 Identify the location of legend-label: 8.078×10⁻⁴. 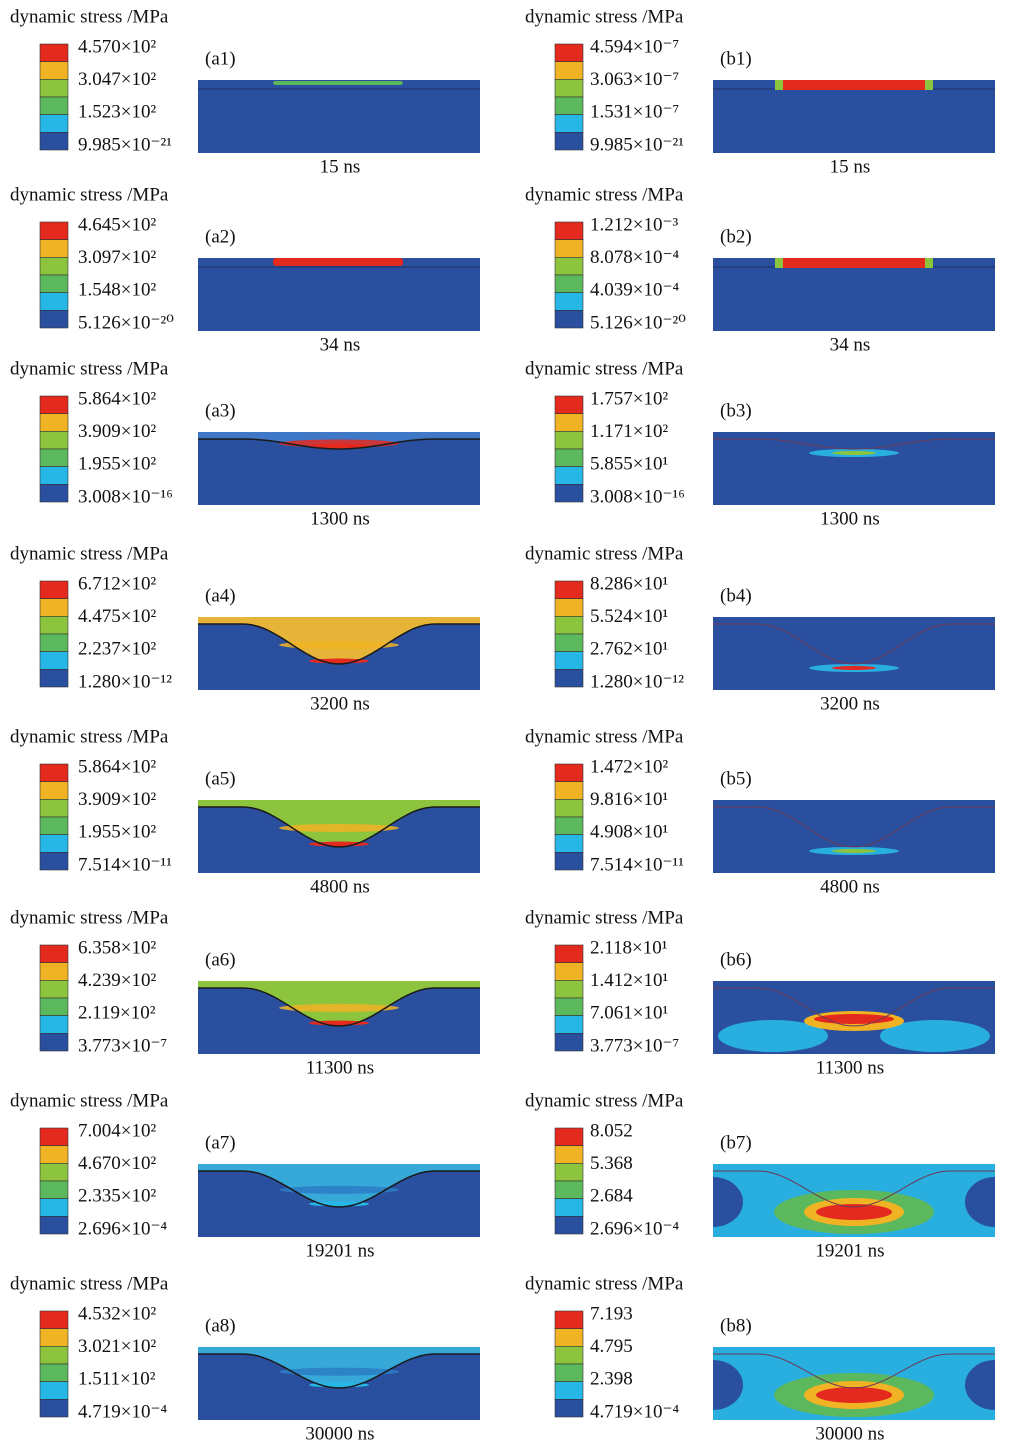
(634, 257).